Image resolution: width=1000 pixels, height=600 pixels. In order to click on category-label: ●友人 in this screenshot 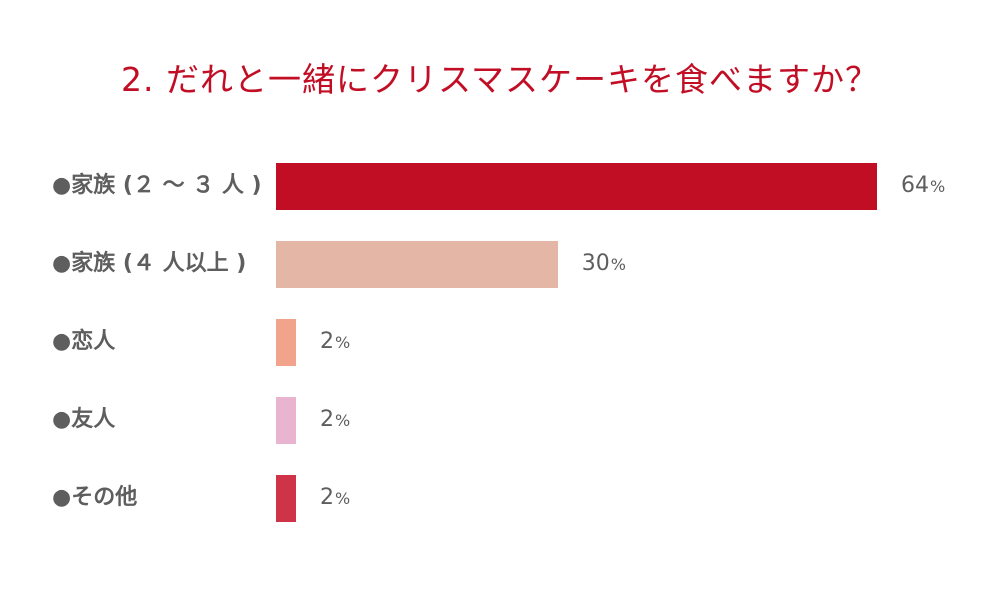, I will do `click(83, 420)`.